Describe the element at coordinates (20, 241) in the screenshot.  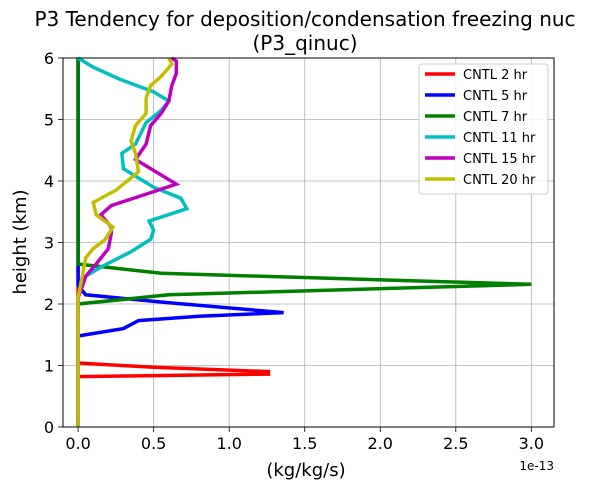
I see `y-axis-label: height (km)` at that location.